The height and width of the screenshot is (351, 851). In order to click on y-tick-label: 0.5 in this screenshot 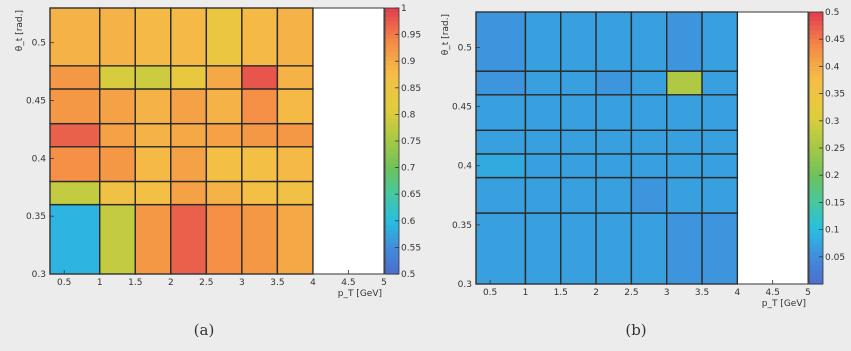, I will do `click(465, 48)`.